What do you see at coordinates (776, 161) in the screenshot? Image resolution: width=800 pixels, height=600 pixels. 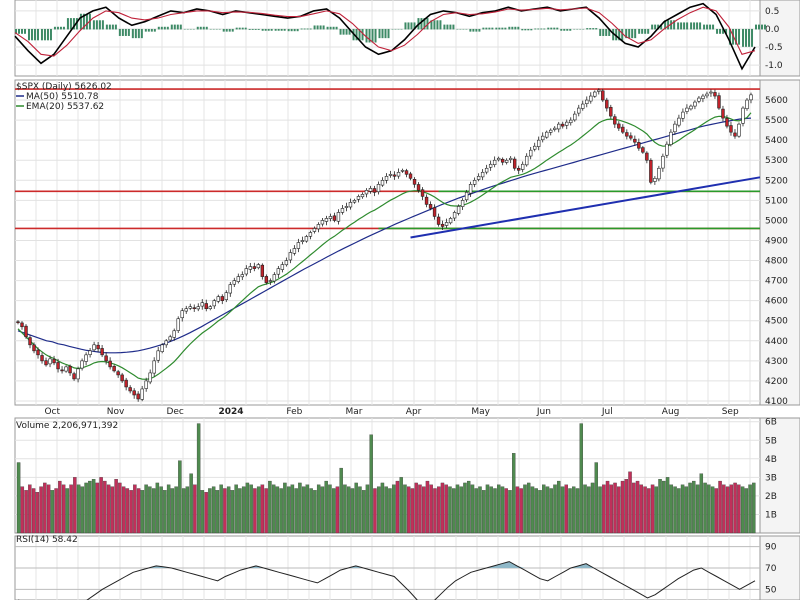 I see `price-tick-label: 5300` at bounding box center [776, 161].